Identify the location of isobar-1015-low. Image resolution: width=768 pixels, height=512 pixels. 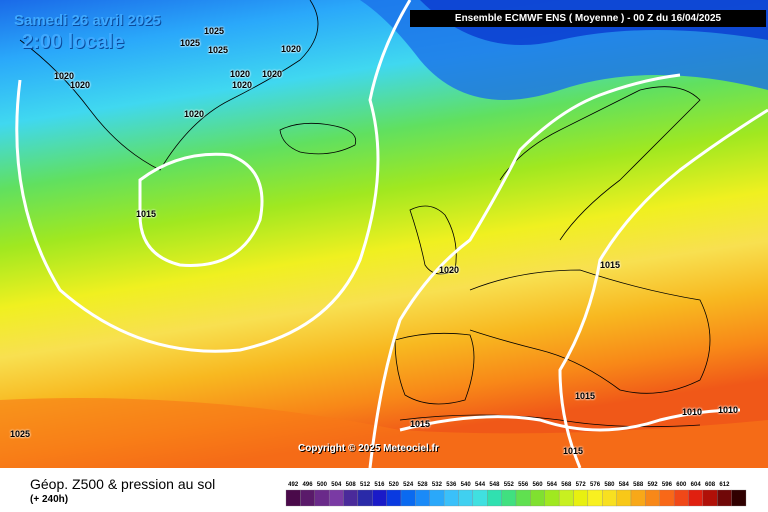
(201, 209).